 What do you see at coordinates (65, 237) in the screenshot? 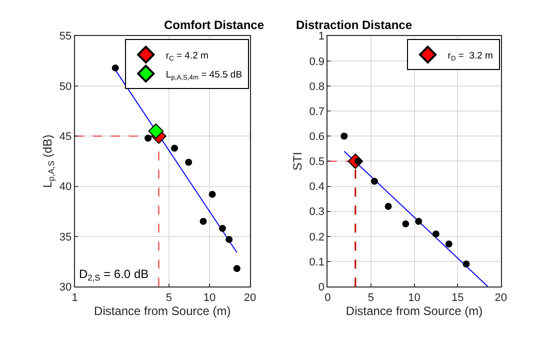
I see `y-tick-label: 35` at bounding box center [65, 237].